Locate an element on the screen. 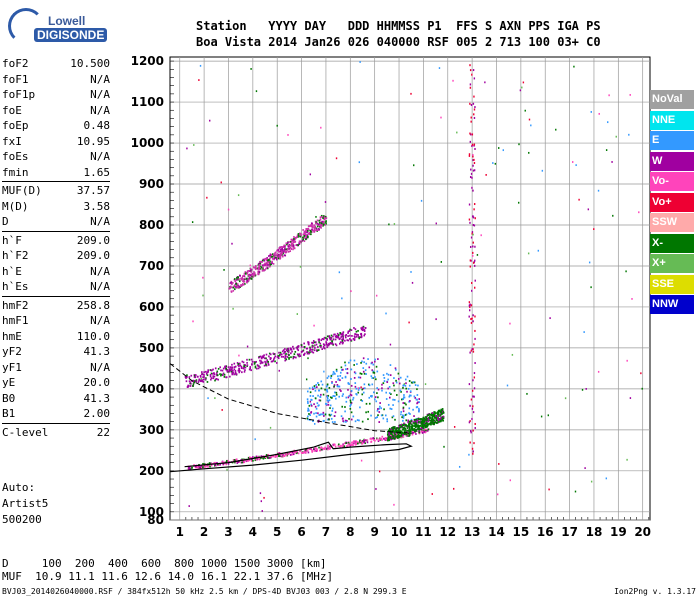 This screenshot has height=600, width=700. x-tick-label: 16 is located at coordinates (545, 532).